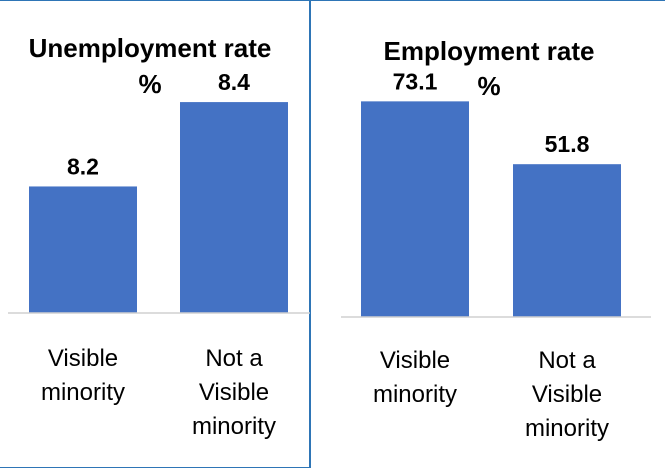 The width and height of the screenshot is (665, 469). What do you see at coordinates (83, 166) in the screenshot?
I see `data-label-1: 8.2` at bounding box center [83, 166].